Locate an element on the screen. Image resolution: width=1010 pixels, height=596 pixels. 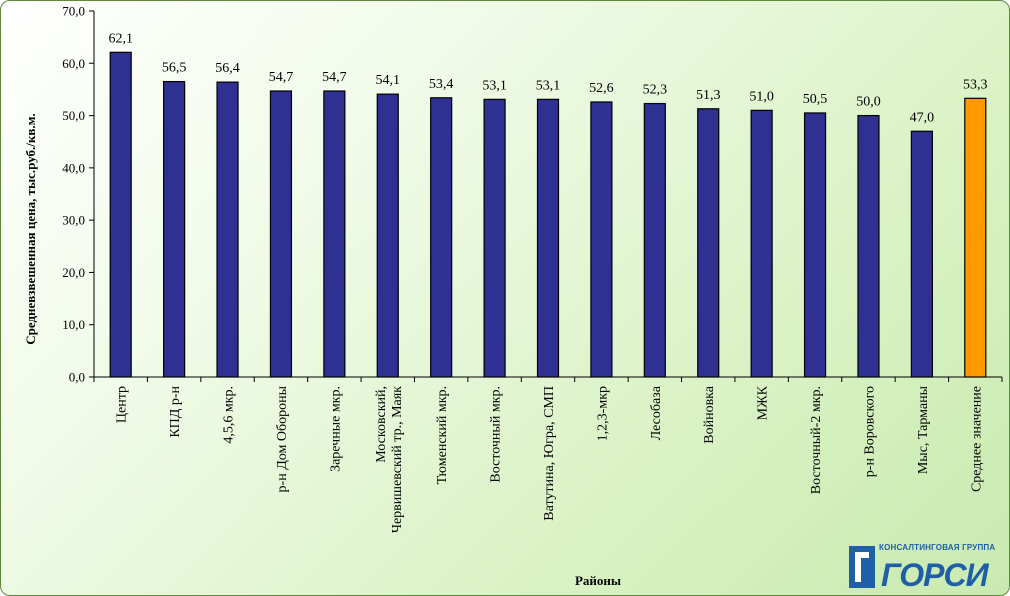
category-label-line: МЖК is located at coordinates (763, 402).